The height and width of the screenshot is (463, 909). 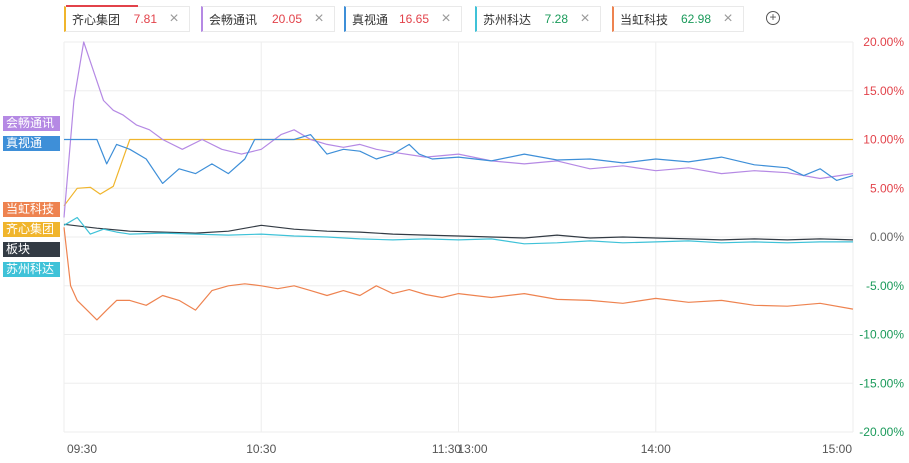 What do you see at coordinates (881, 432) in the screenshot?
I see `y-tick-label: -20.00%` at bounding box center [881, 432].